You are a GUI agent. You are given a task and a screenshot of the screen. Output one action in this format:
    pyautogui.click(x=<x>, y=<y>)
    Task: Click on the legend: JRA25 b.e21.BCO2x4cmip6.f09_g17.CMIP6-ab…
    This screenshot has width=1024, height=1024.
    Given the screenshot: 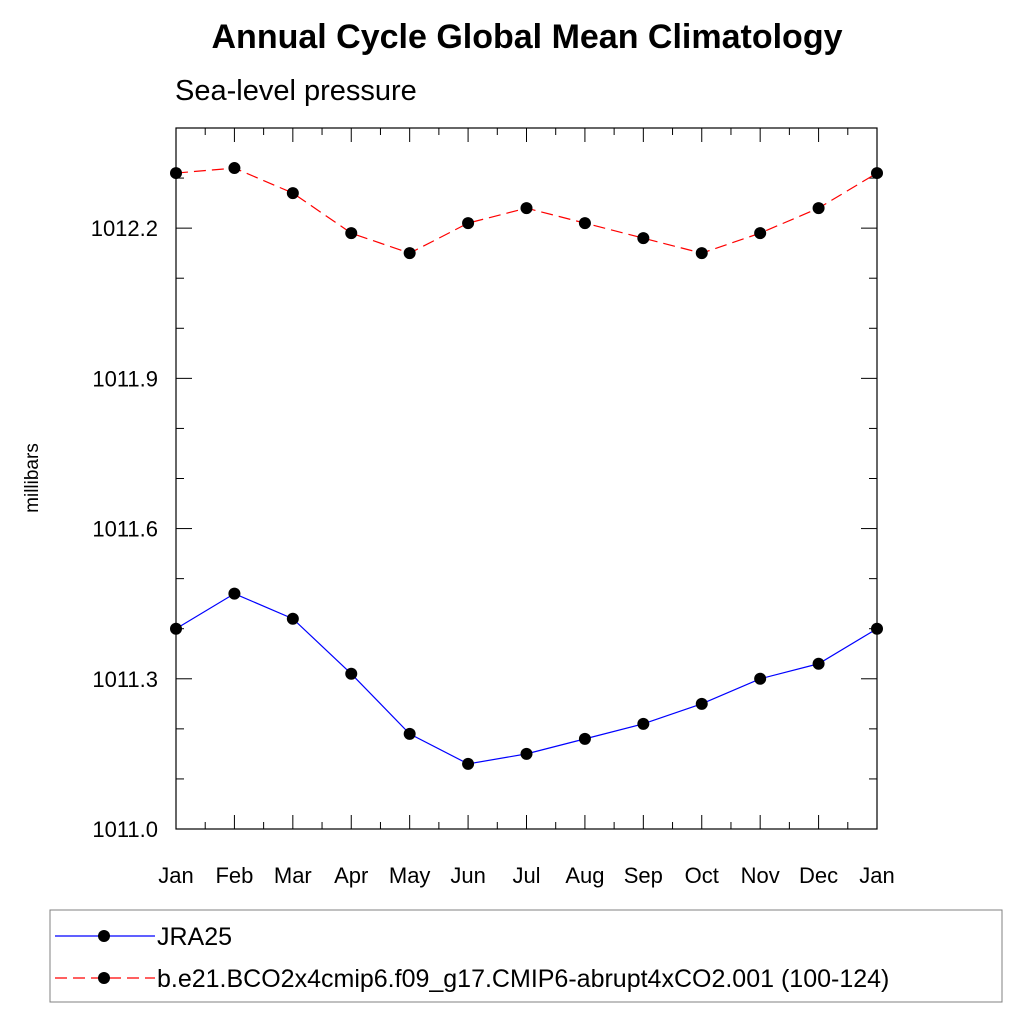 What is the action you would take?
    pyautogui.click(x=526, y=956)
    